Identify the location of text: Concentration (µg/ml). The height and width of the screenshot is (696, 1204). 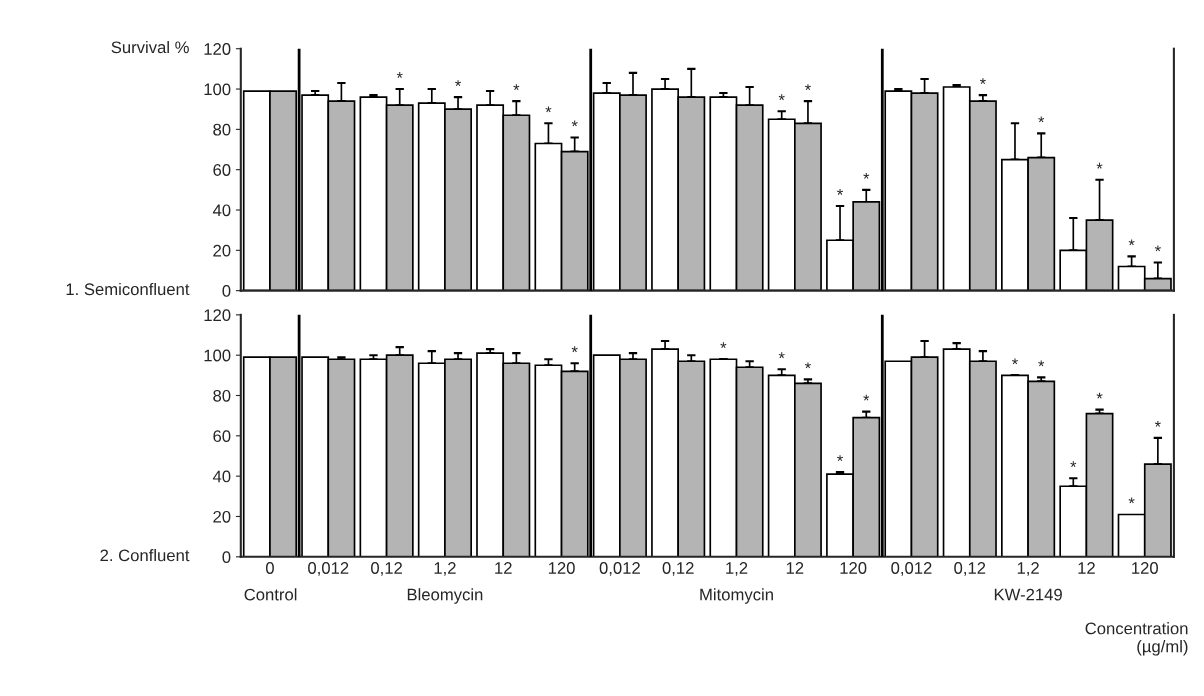
(1136, 639).